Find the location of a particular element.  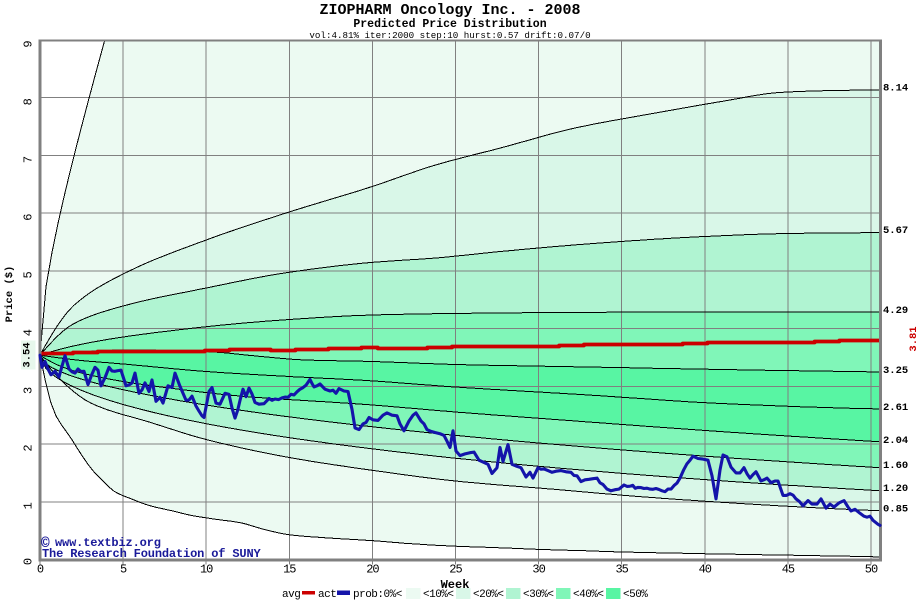

svg-text: Predicted Price Distribution is located at coordinates (449, 24).